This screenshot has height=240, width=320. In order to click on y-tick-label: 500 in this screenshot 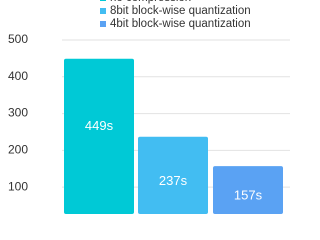, I will do `click(18, 39)`.